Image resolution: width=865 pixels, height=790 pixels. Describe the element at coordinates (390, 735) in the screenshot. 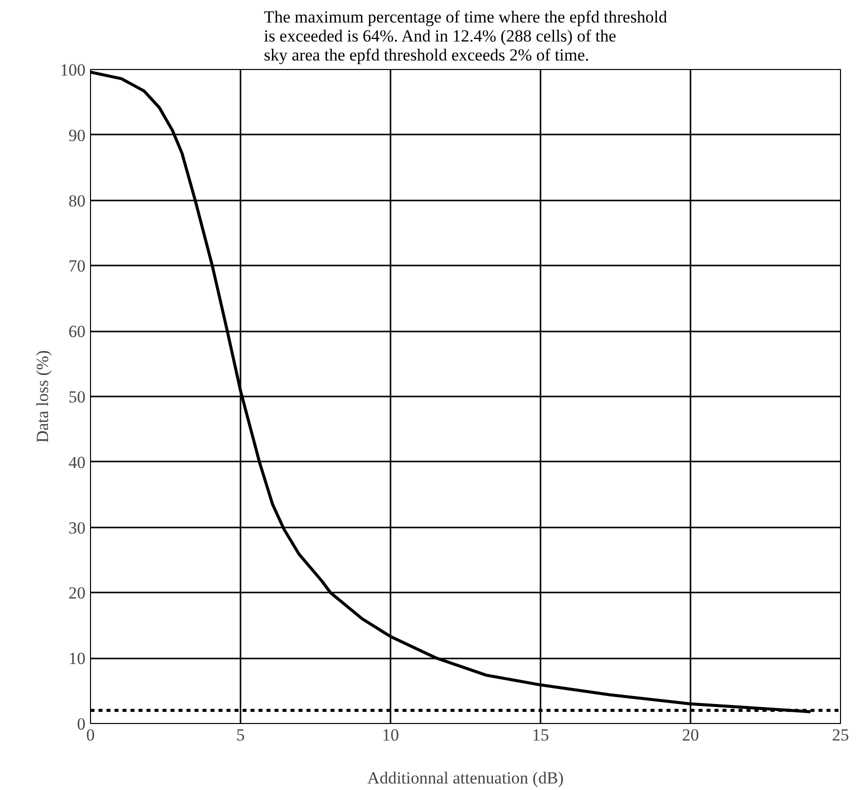

I see `x-tick-label: 10` at that location.